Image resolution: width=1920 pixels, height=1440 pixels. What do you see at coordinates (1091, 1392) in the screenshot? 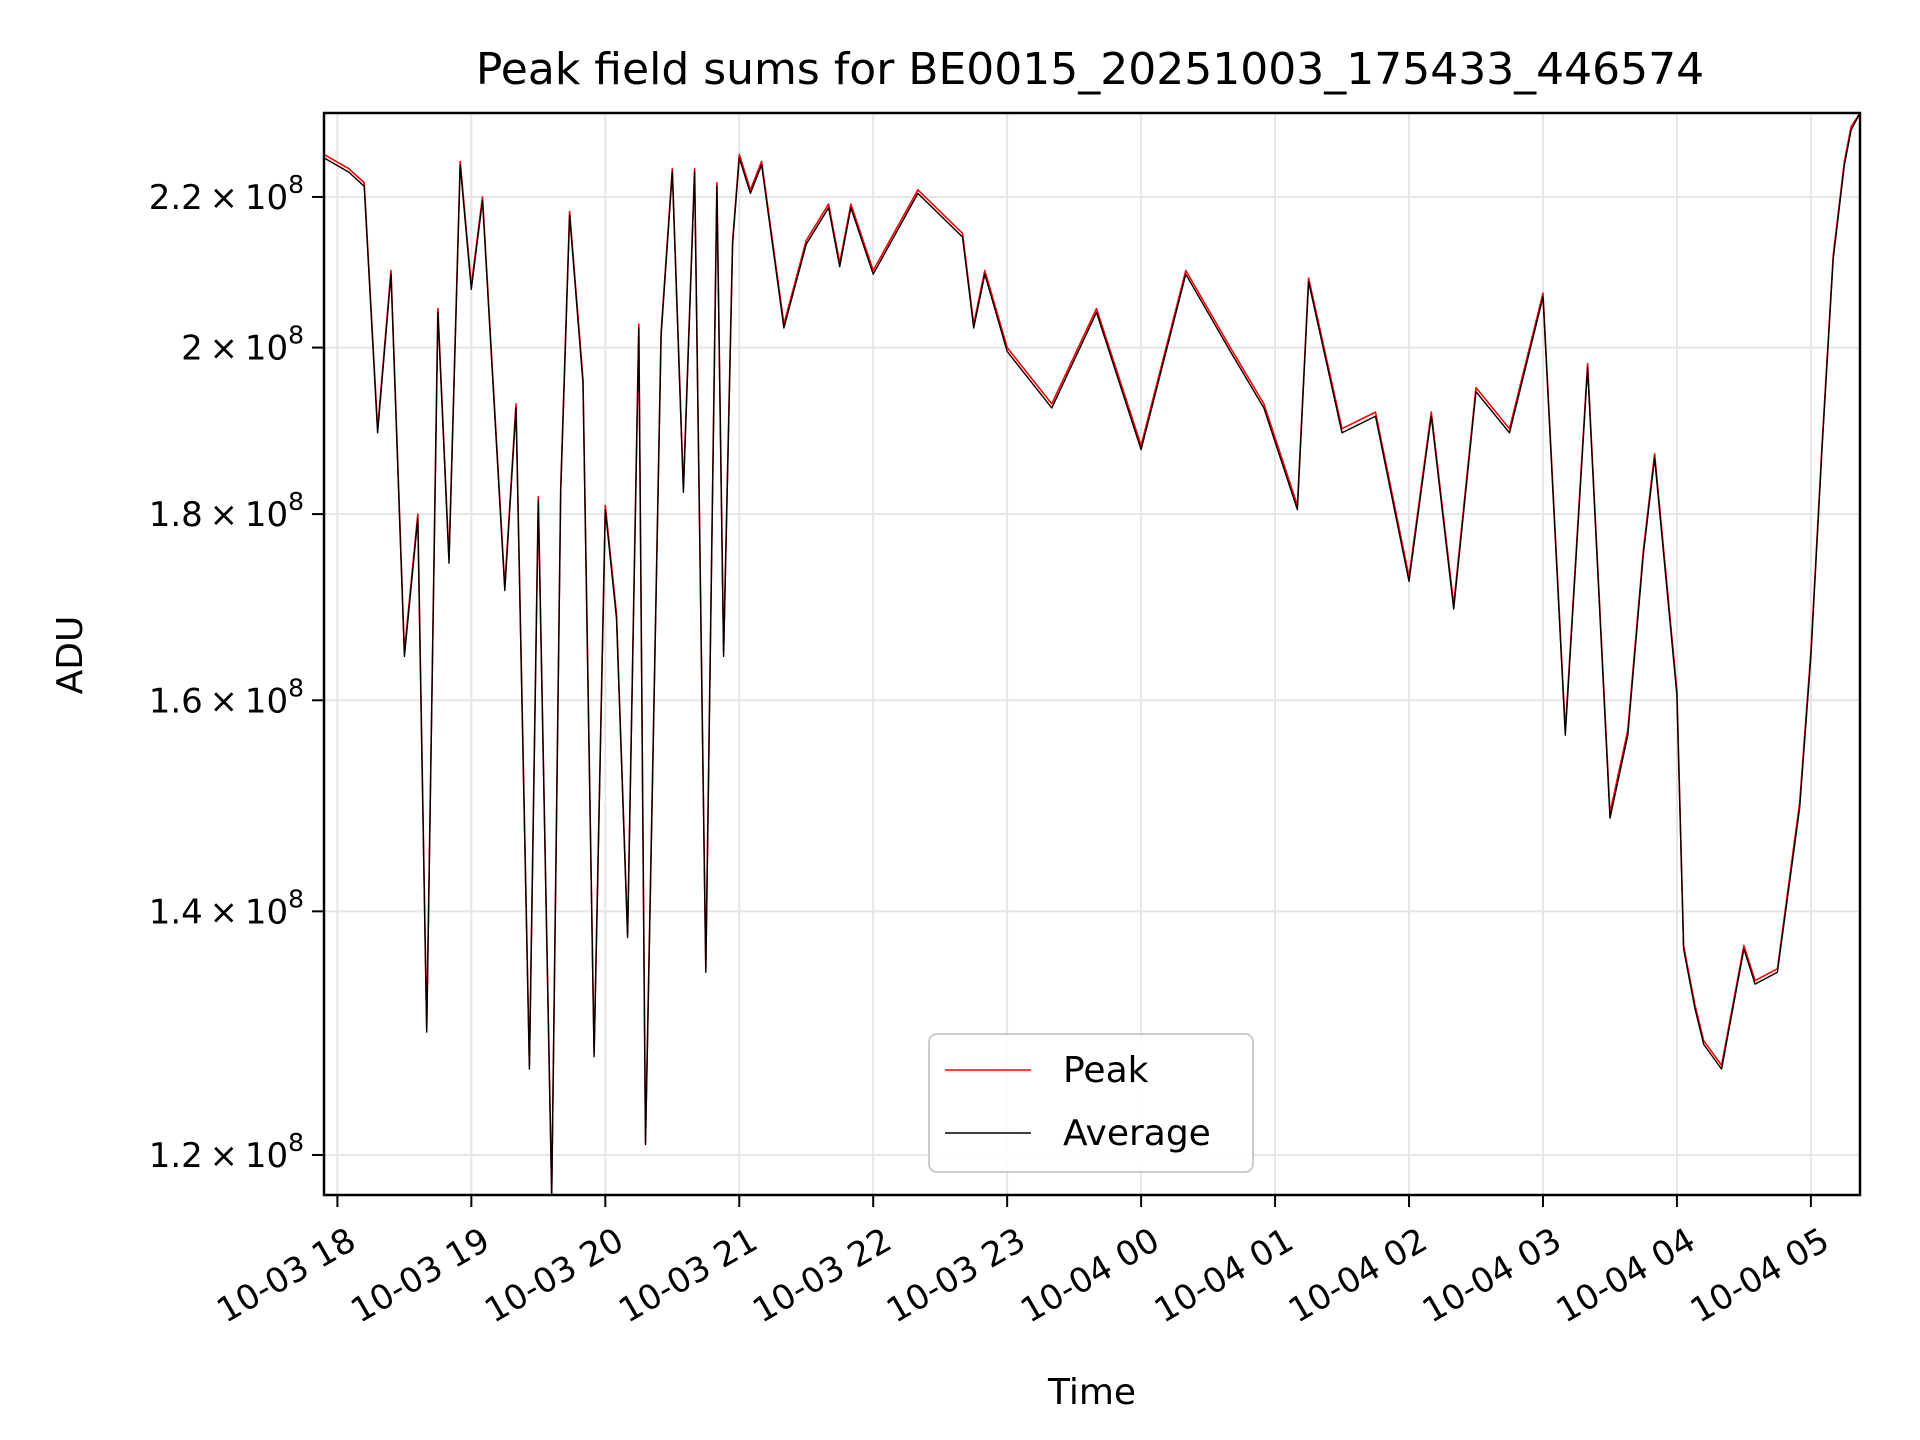
I see `x-axis-label: Time` at bounding box center [1091, 1392].